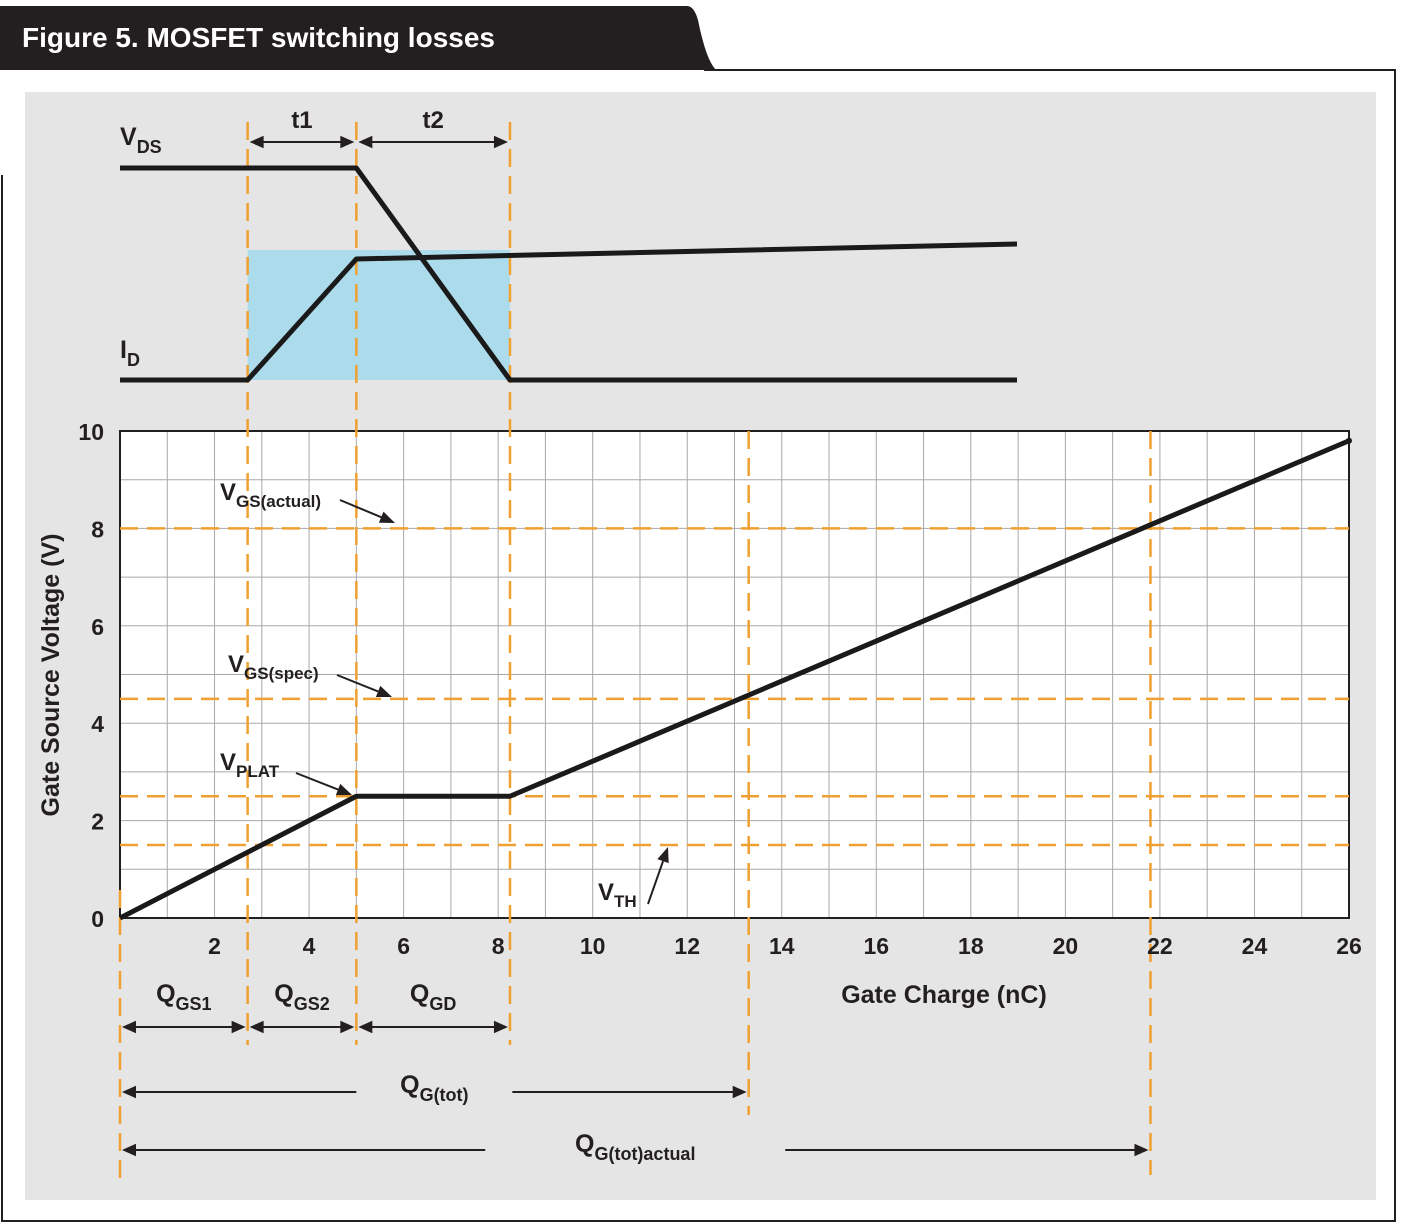 The image size is (1401, 1228). What do you see at coordinates (256, 142) in the screenshot?
I see `t1-dimension-arrowhead-left` at bounding box center [256, 142].